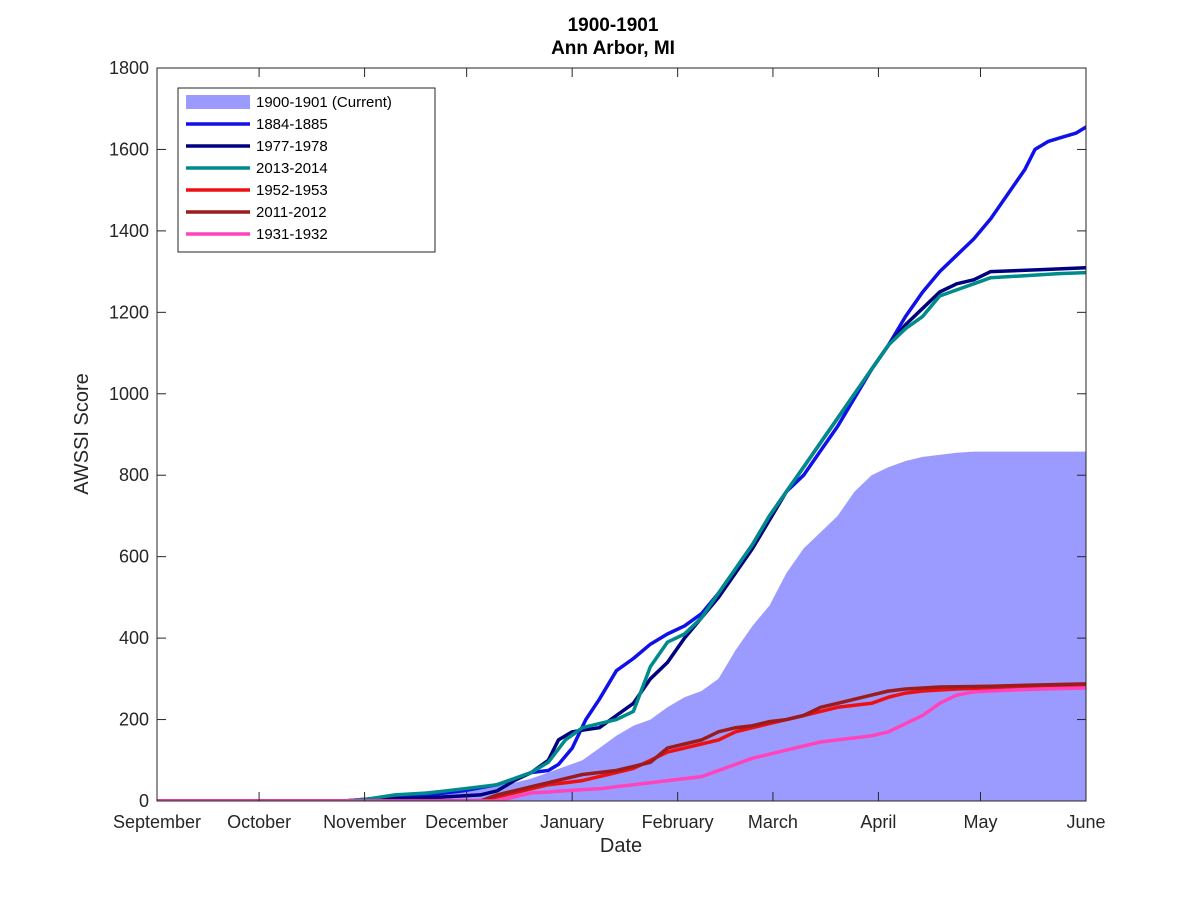 The width and height of the screenshot is (1200, 900). Describe the element at coordinates (613, 25) in the screenshot. I see `chart-title: 1900-1901` at that location.